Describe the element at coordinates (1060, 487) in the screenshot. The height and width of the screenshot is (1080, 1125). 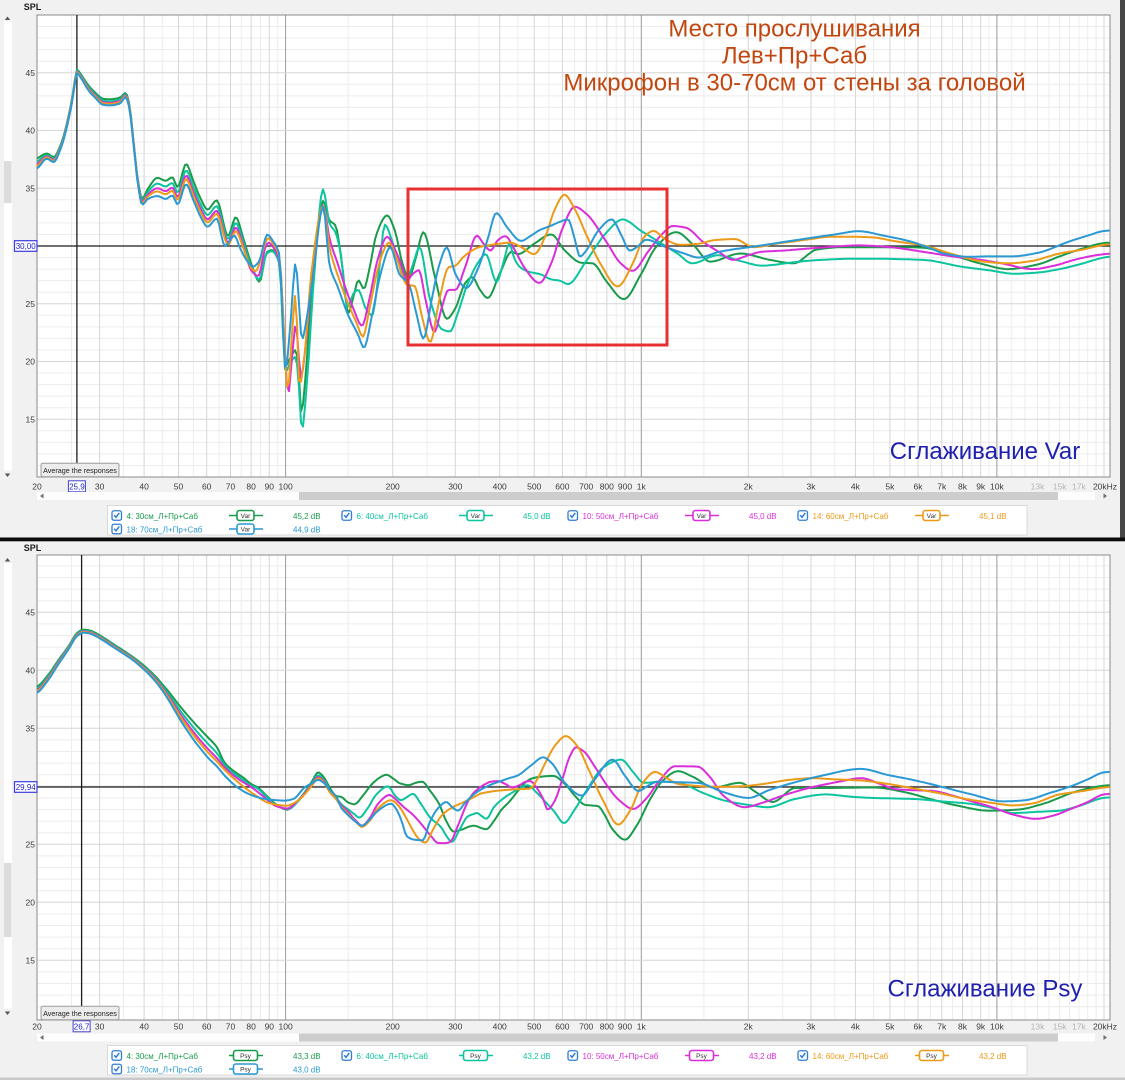
I see `svg-text: 15k` at that location.